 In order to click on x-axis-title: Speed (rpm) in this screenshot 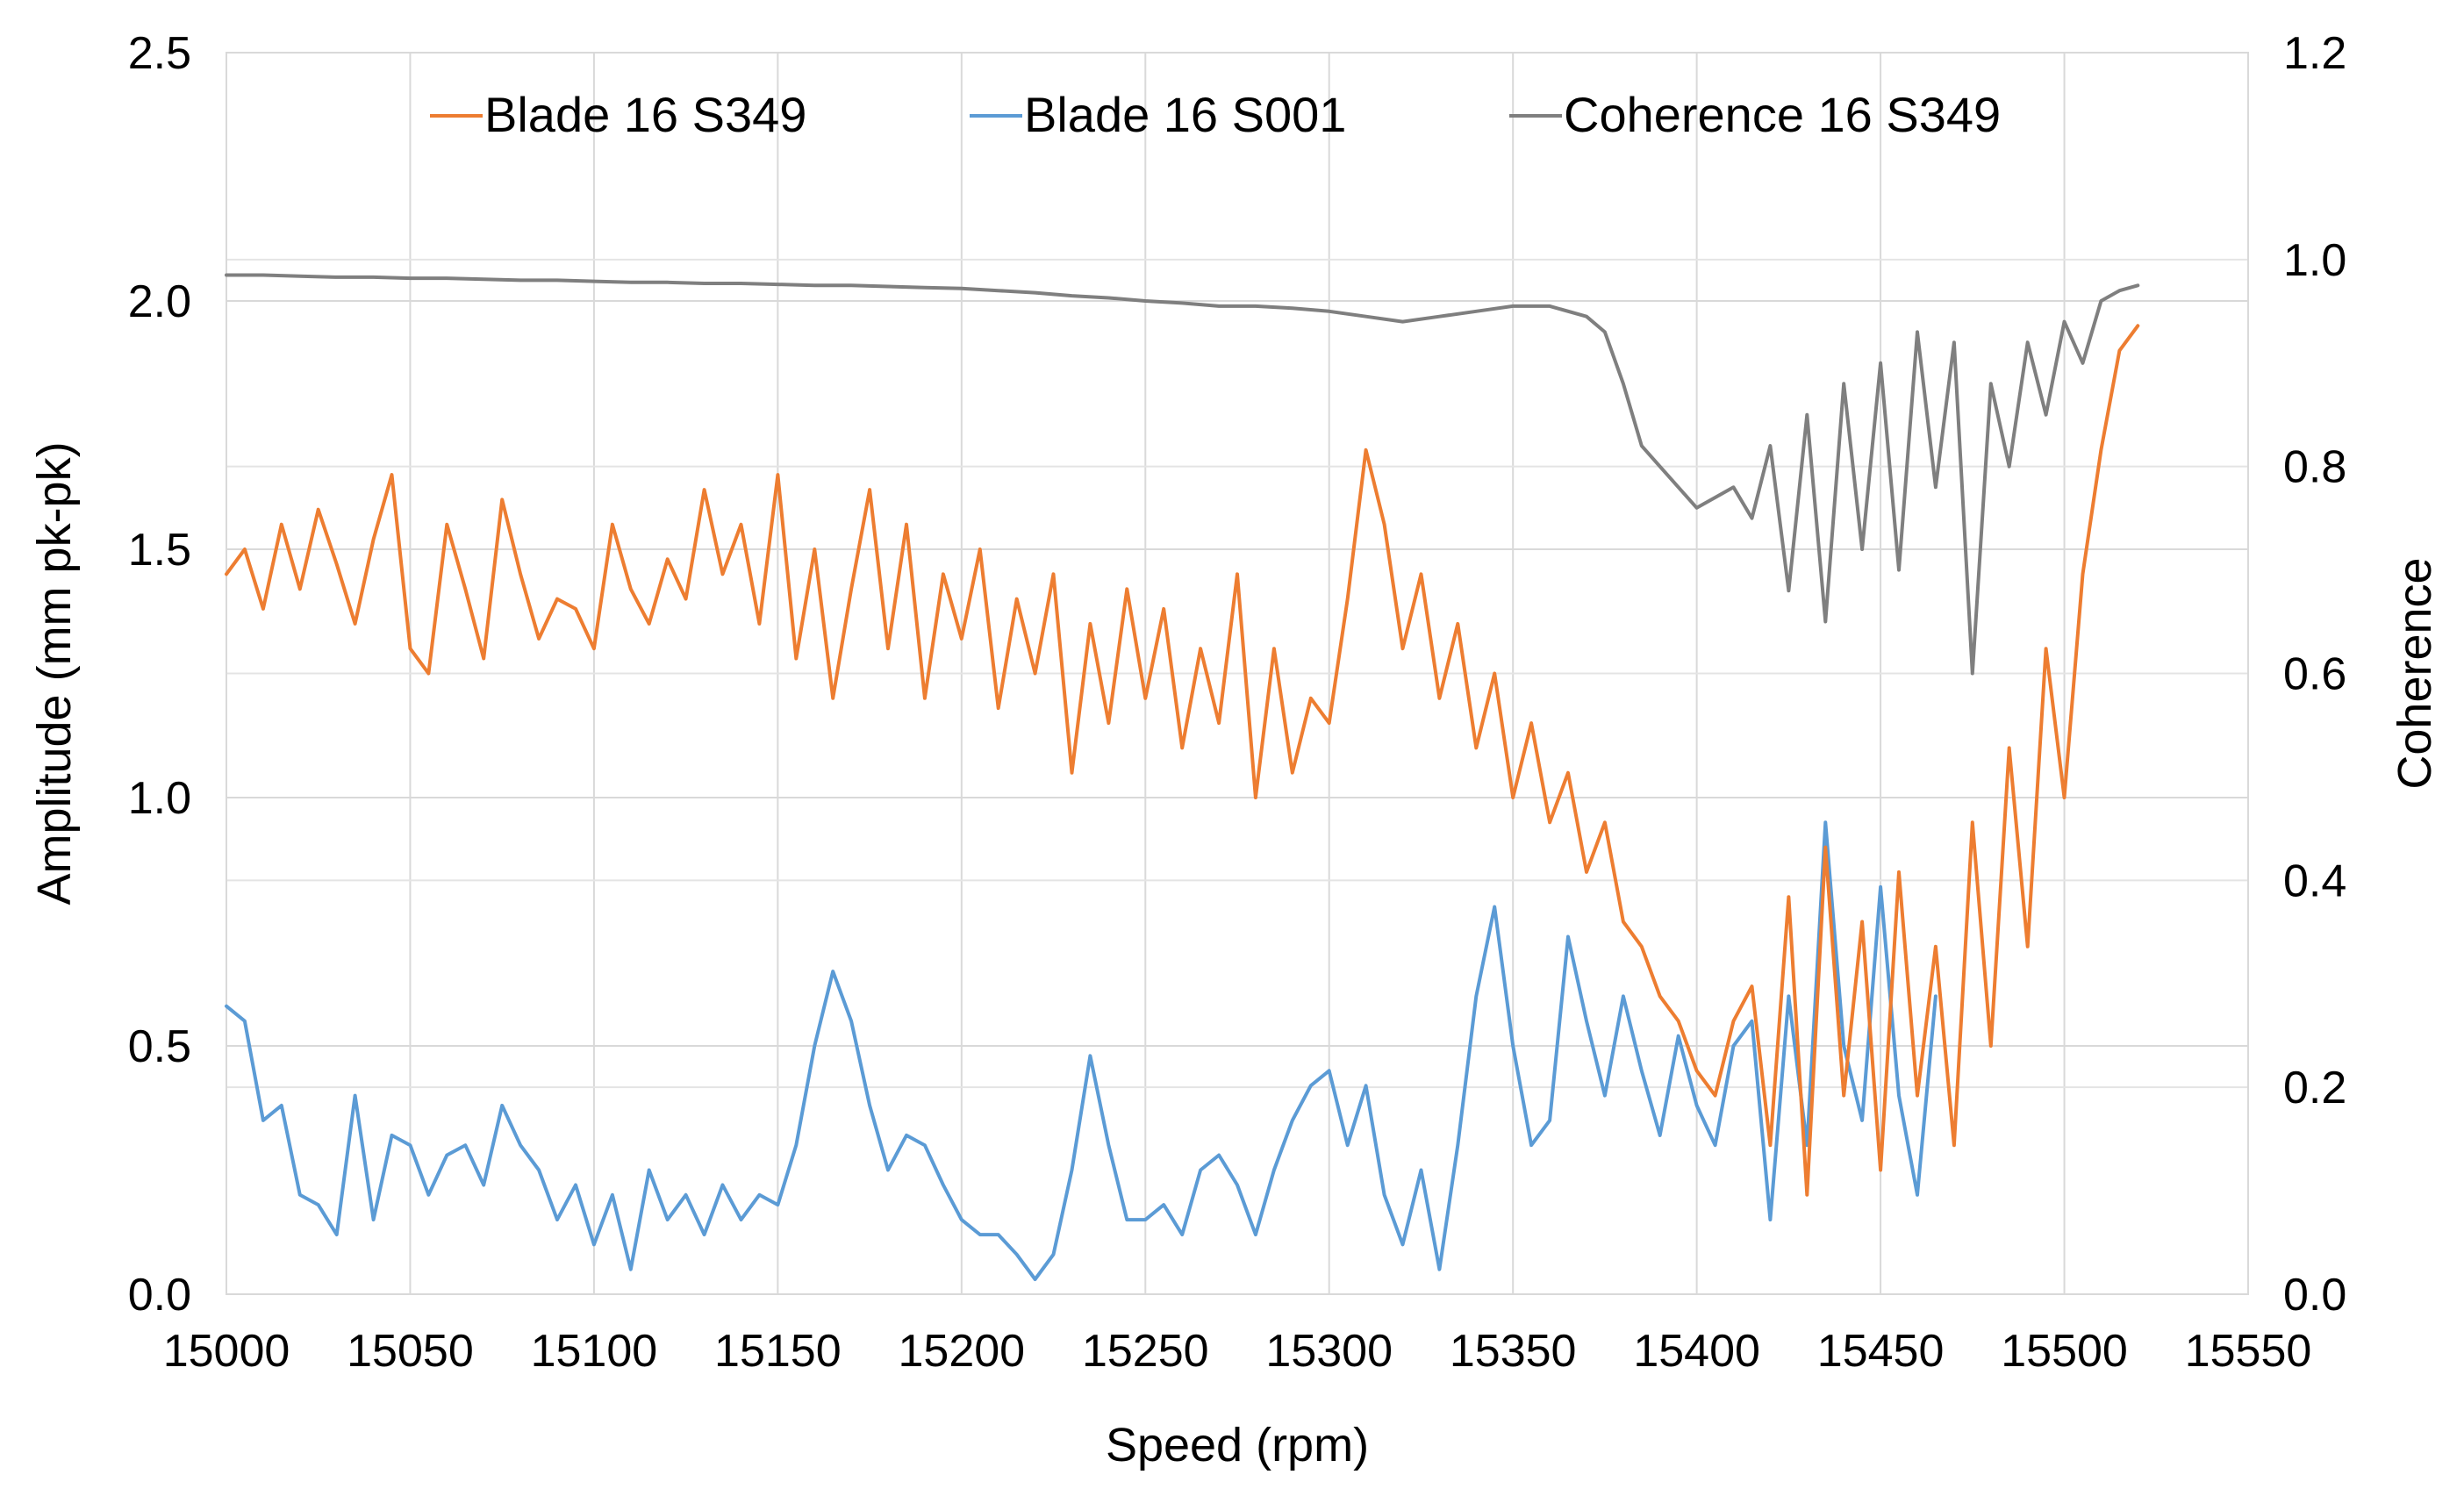, I will do `click(1237, 1445)`.